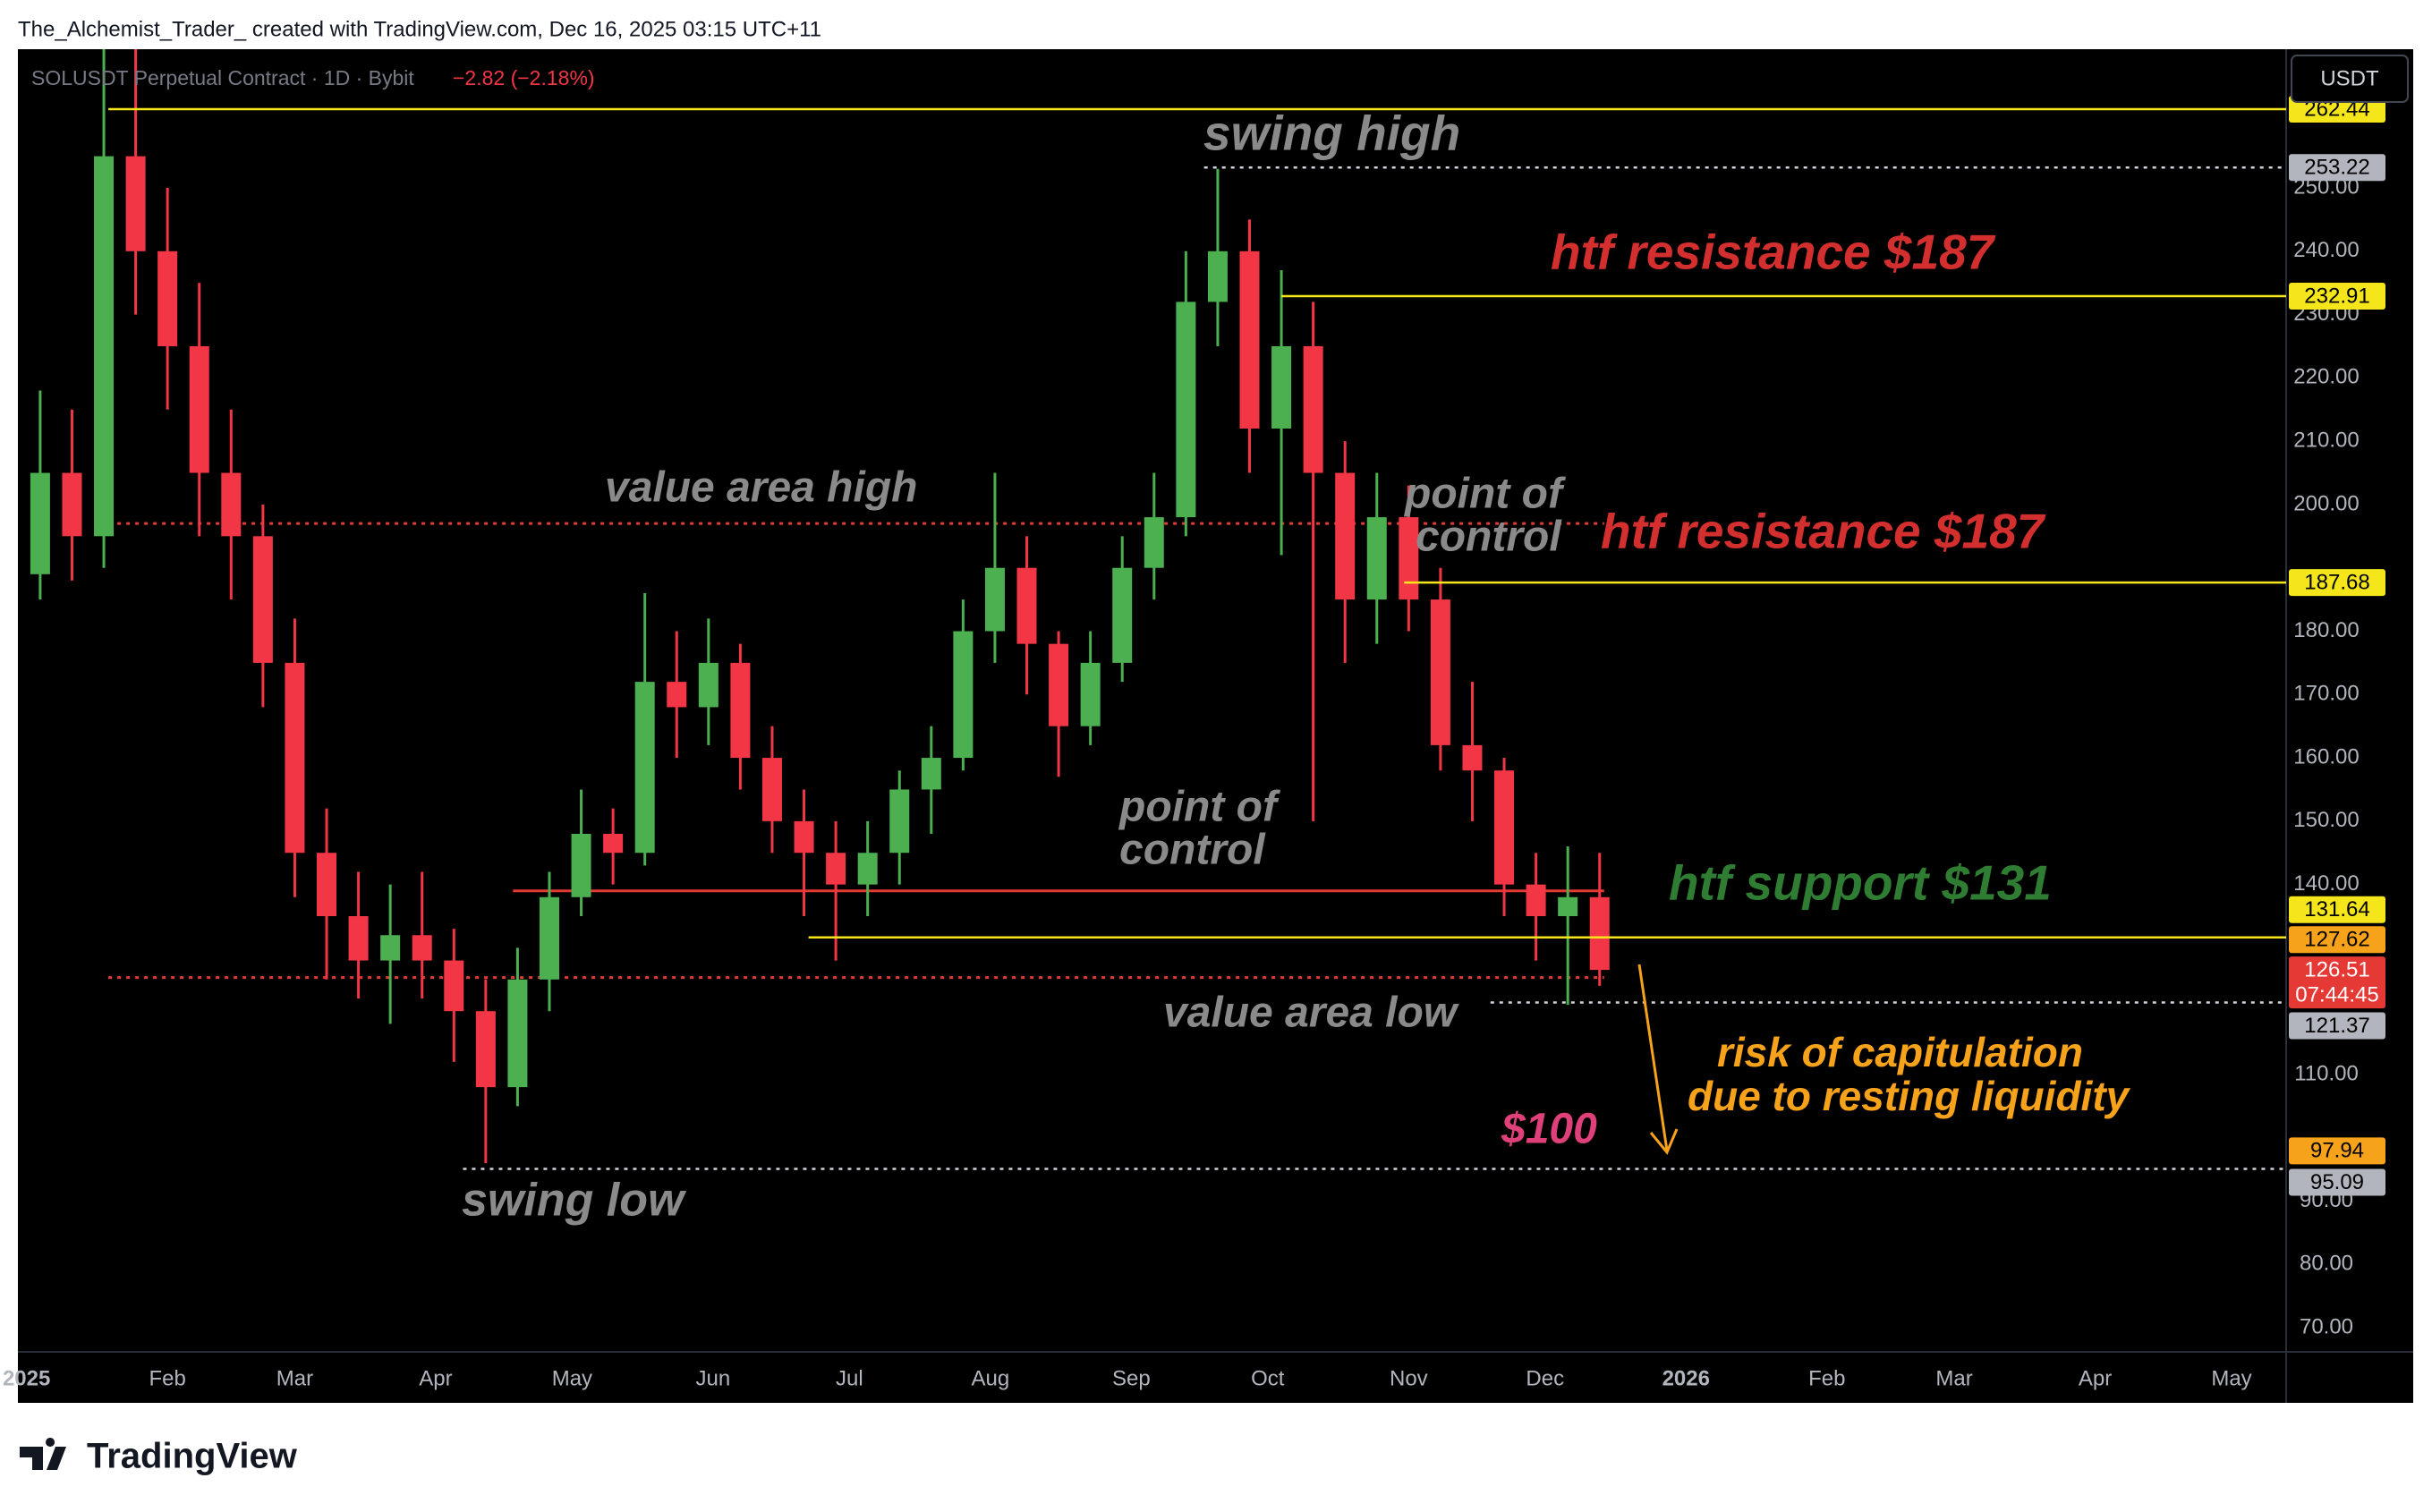  I want to click on y-tick-label: 80.00, so click(2327, 1264).